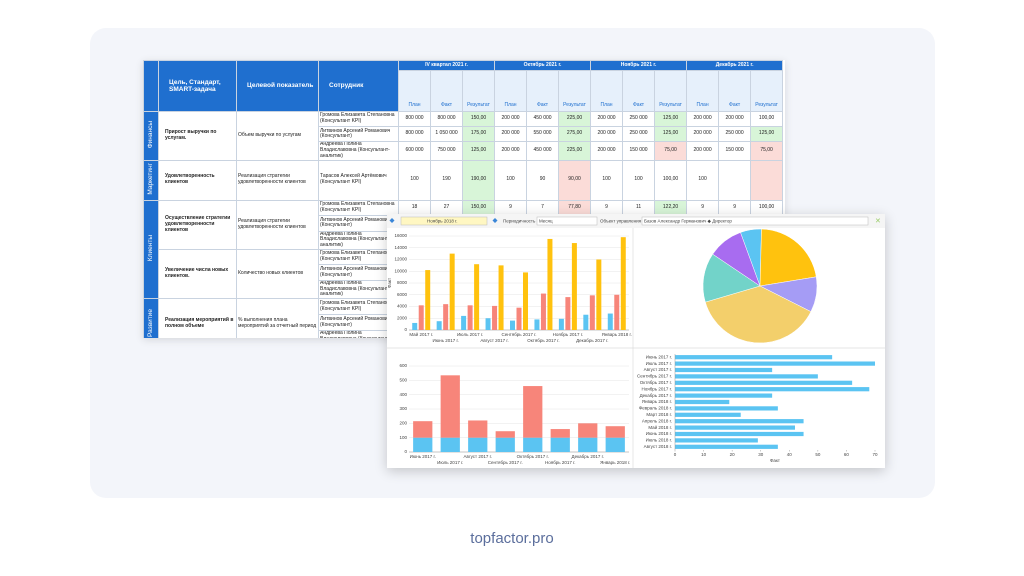  Describe the element at coordinates (478, 456) in the screenshot. I see `x-tick-label: Август 2017 г.` at that location.